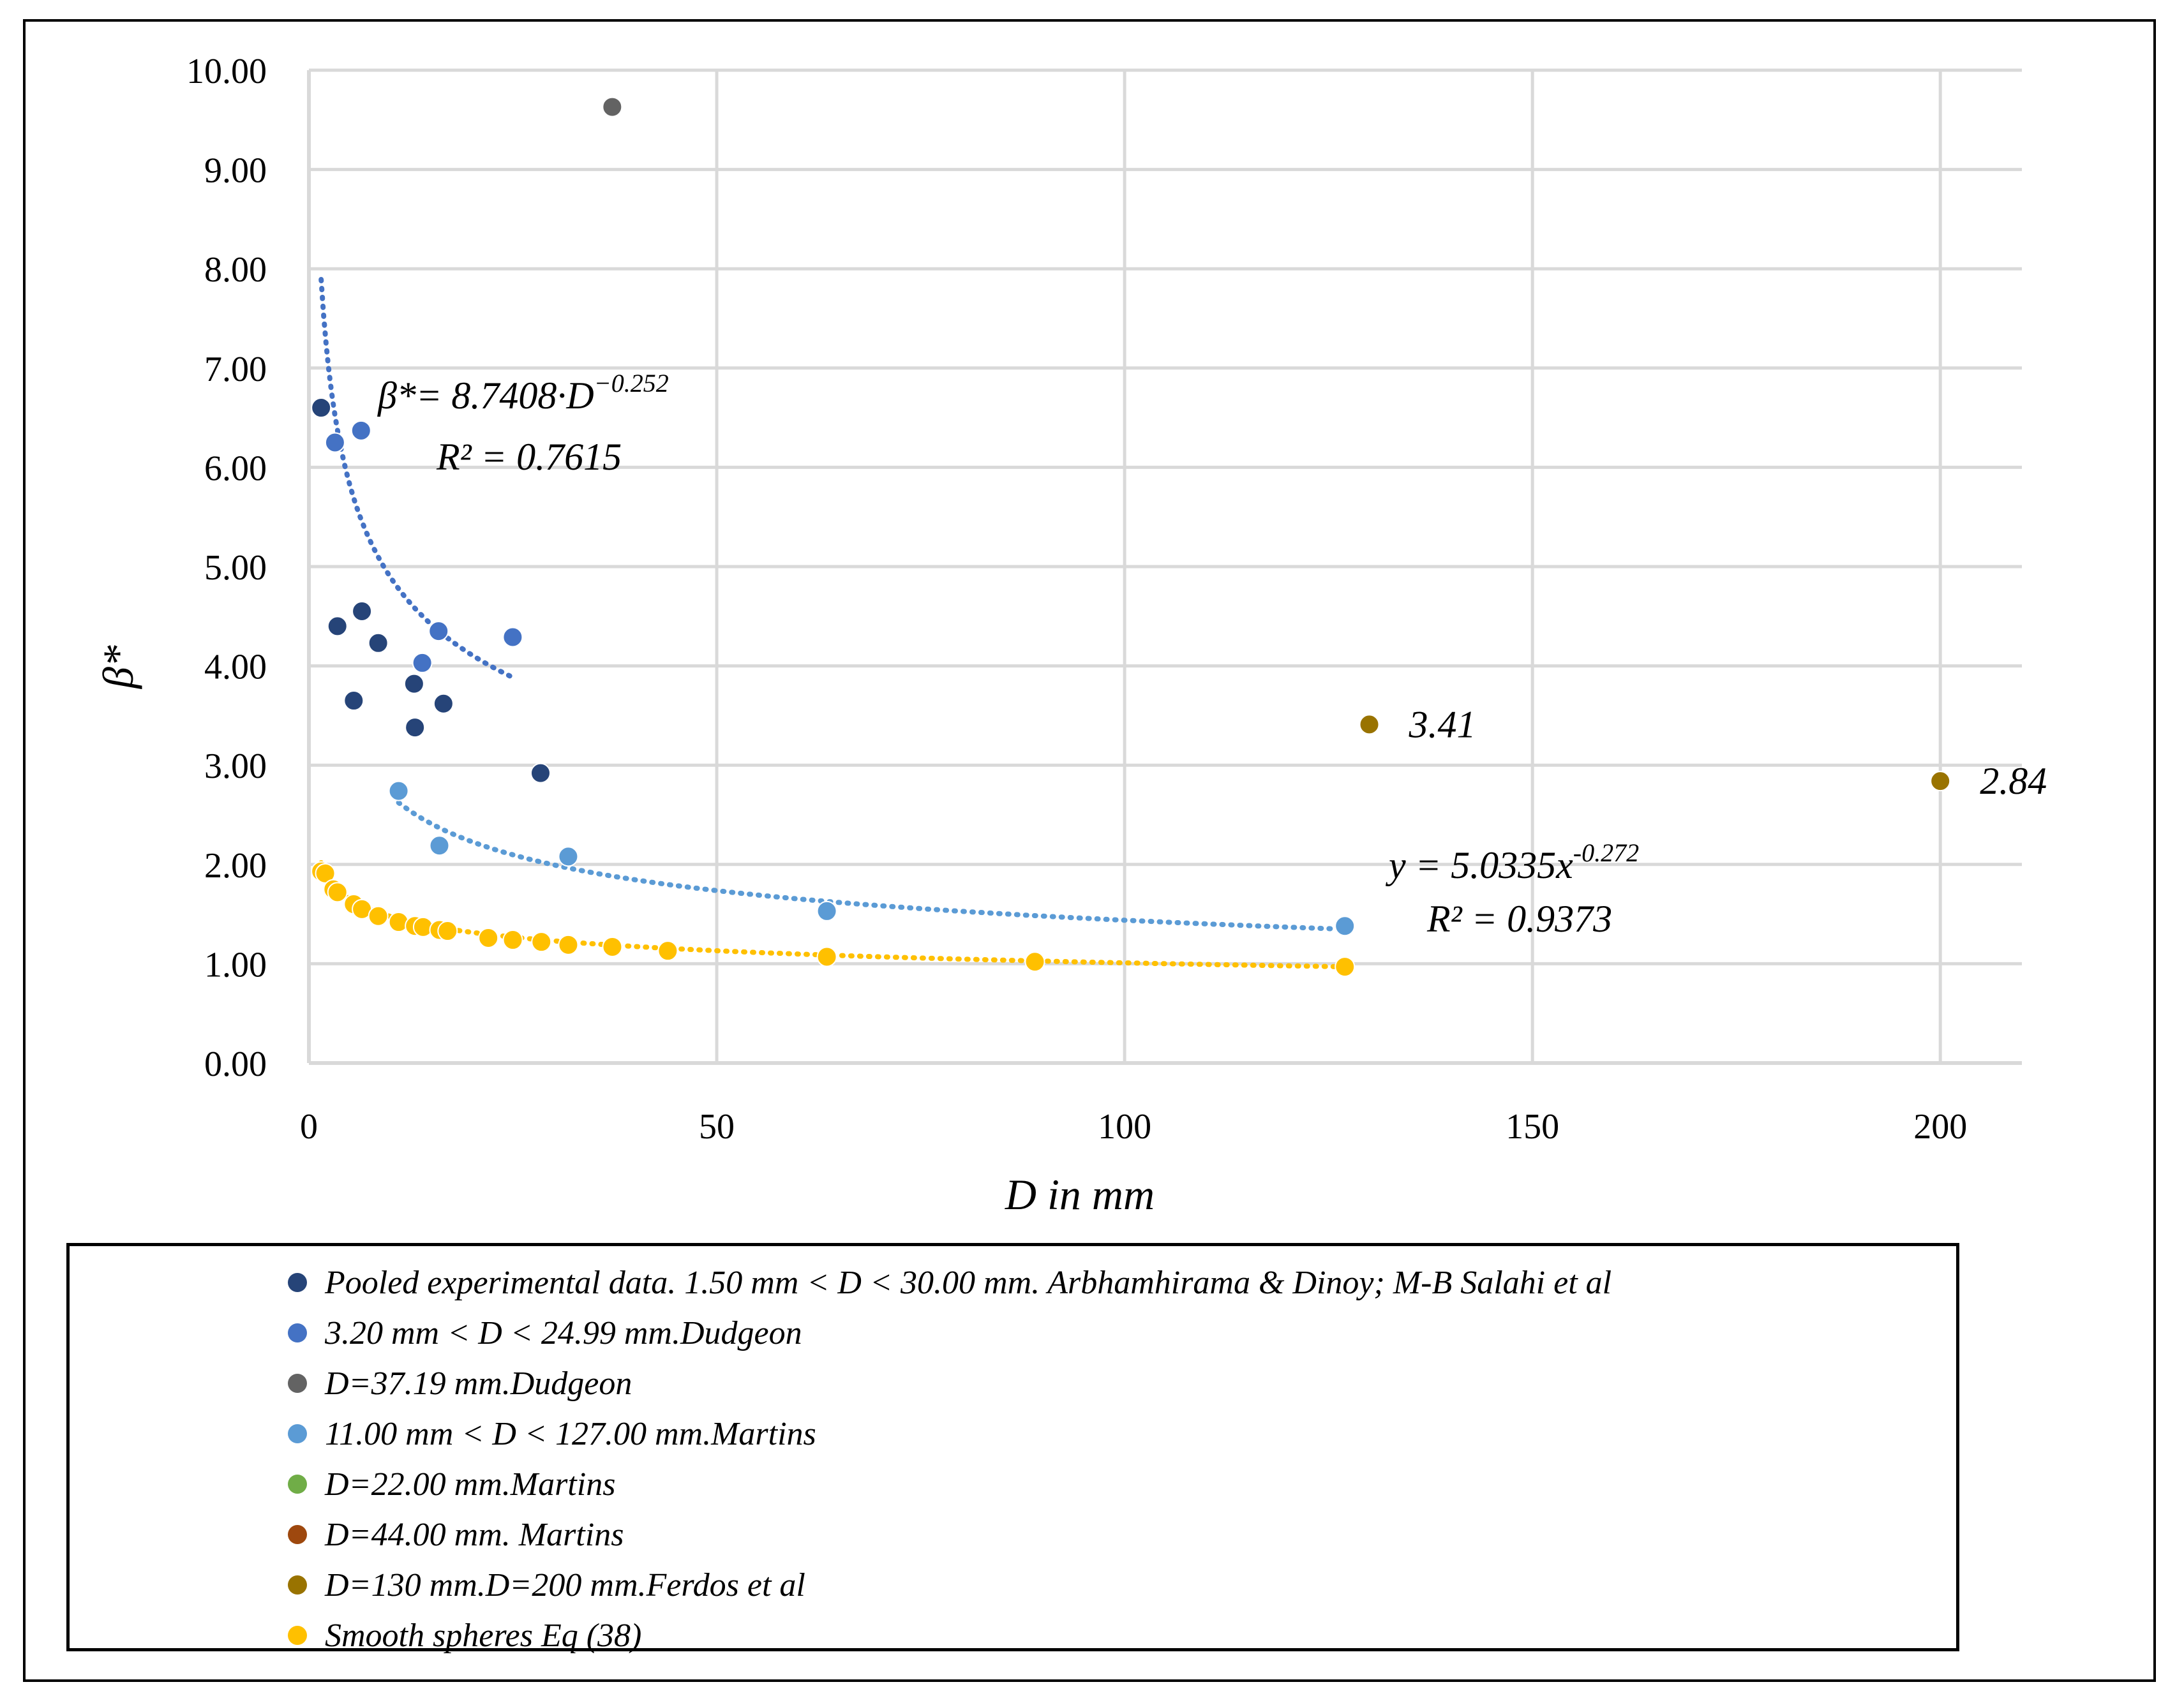 The image size is (2184, 1703). I want to click on y-tick-label: 5.00, so click(235, 568).